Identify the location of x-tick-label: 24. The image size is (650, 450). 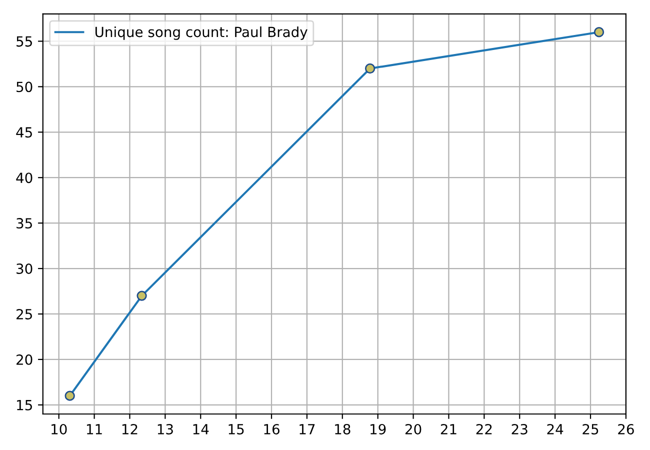
(555, 429).